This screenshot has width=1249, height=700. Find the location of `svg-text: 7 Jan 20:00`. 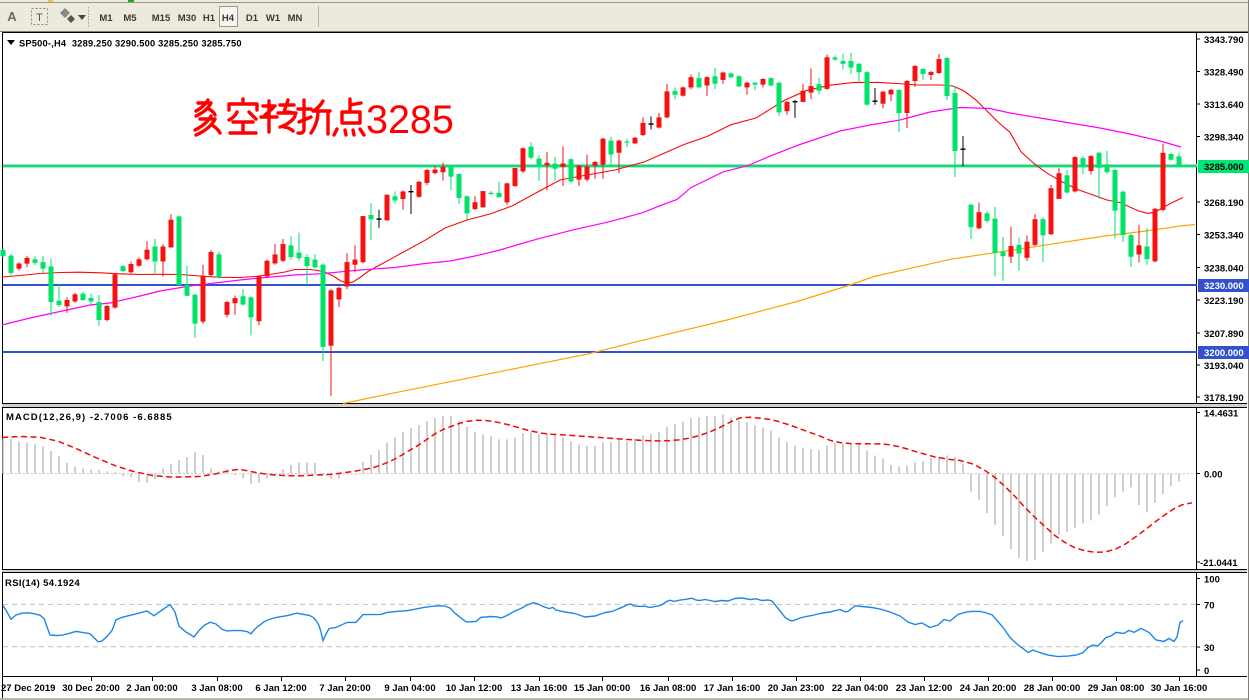

svg-text: 7 Jan 20:00 is located at coordinates (344, 688).